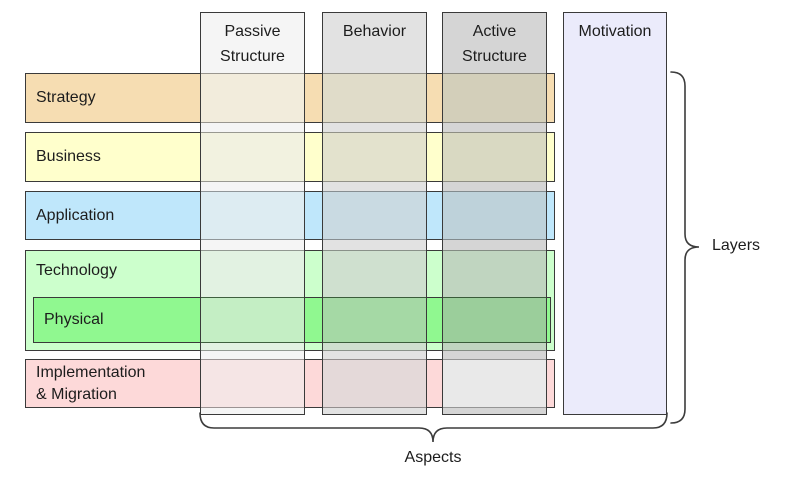 This screenshot has height=484, width=788. I want to click on column-header-passive-structure: Passive Structure, so click(252, 44).